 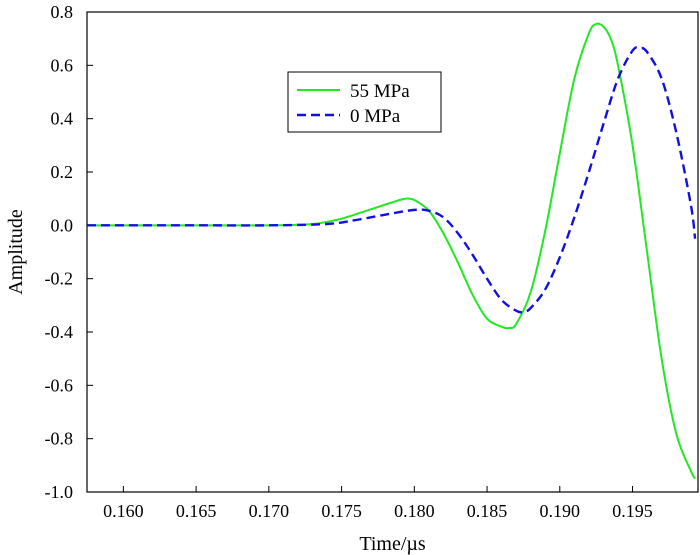 What do you see at coordinates (632, 511) in the screenshot?
I see `x-tick-label: 0.195` at bounding box center [632, 511].